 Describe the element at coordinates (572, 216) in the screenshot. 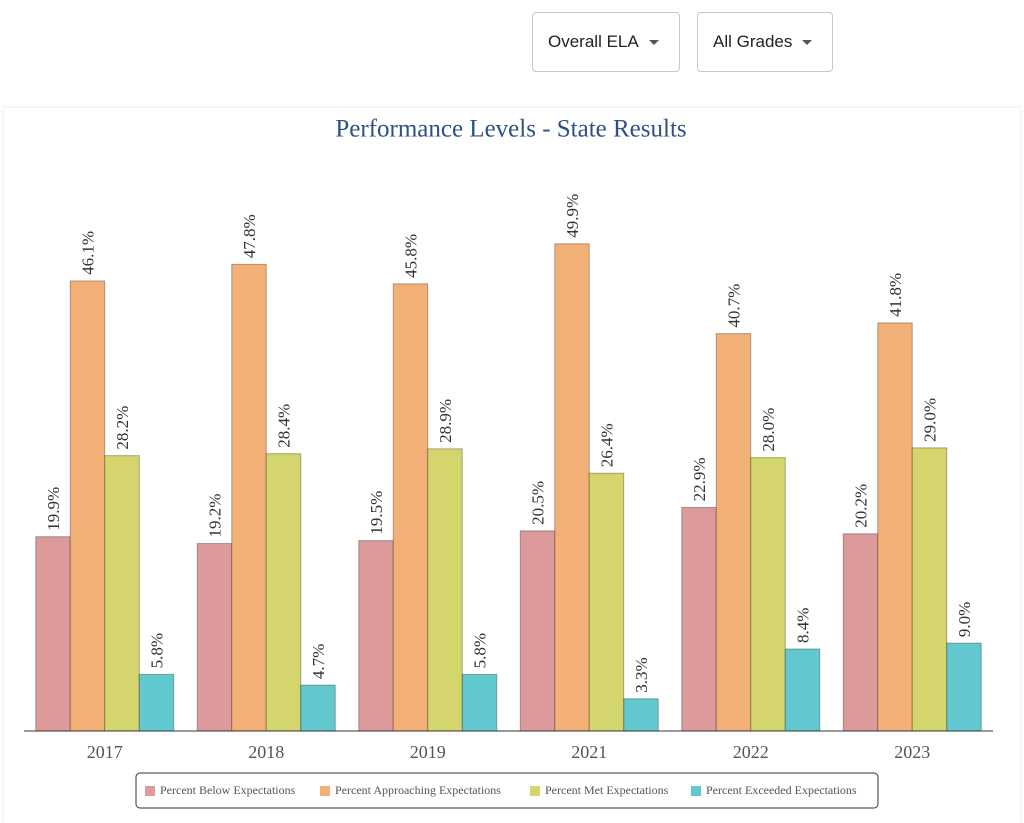

I see `value-label: 49.9%` at that location.